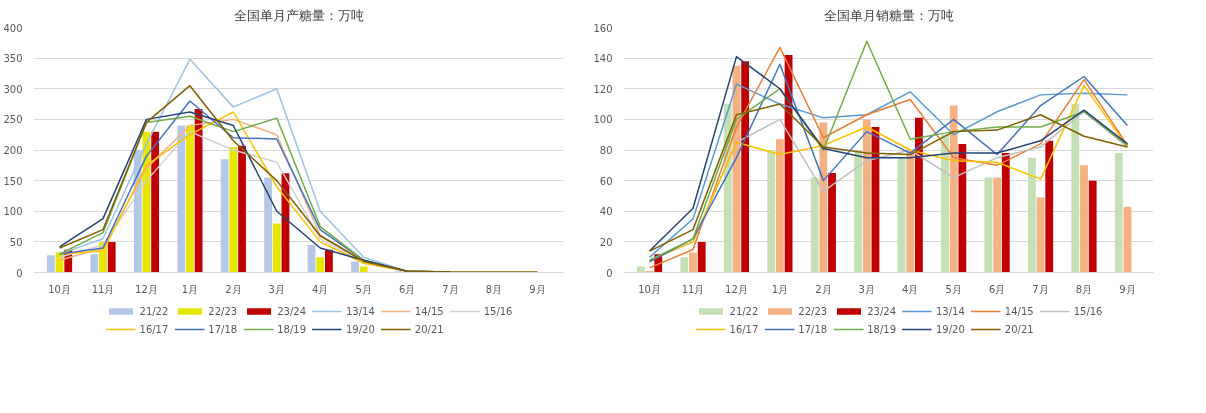  I want to click on y-tick-label: 40, so click(606, 212).